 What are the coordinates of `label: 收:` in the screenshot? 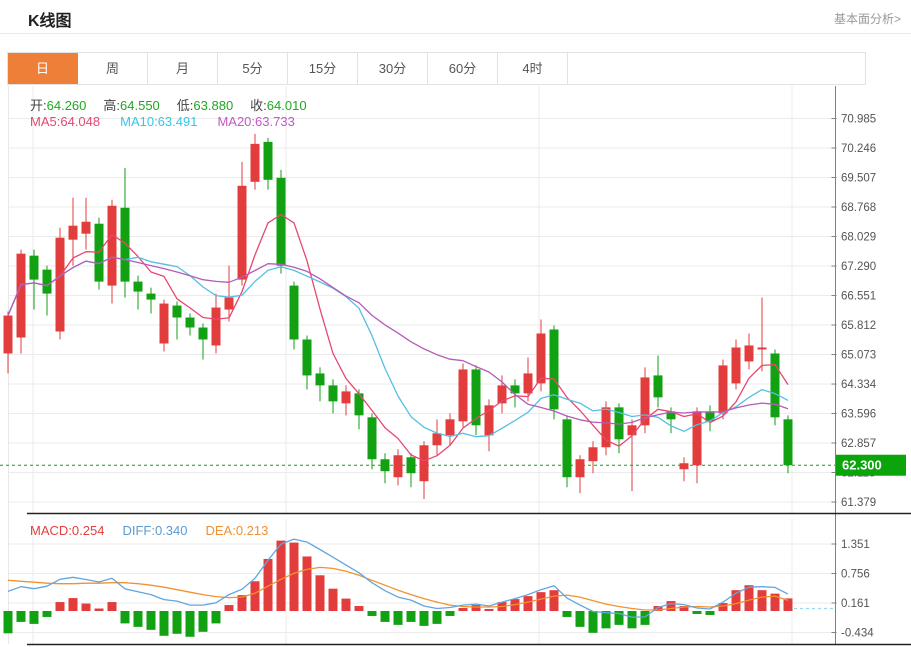 It's located at (258, 105).